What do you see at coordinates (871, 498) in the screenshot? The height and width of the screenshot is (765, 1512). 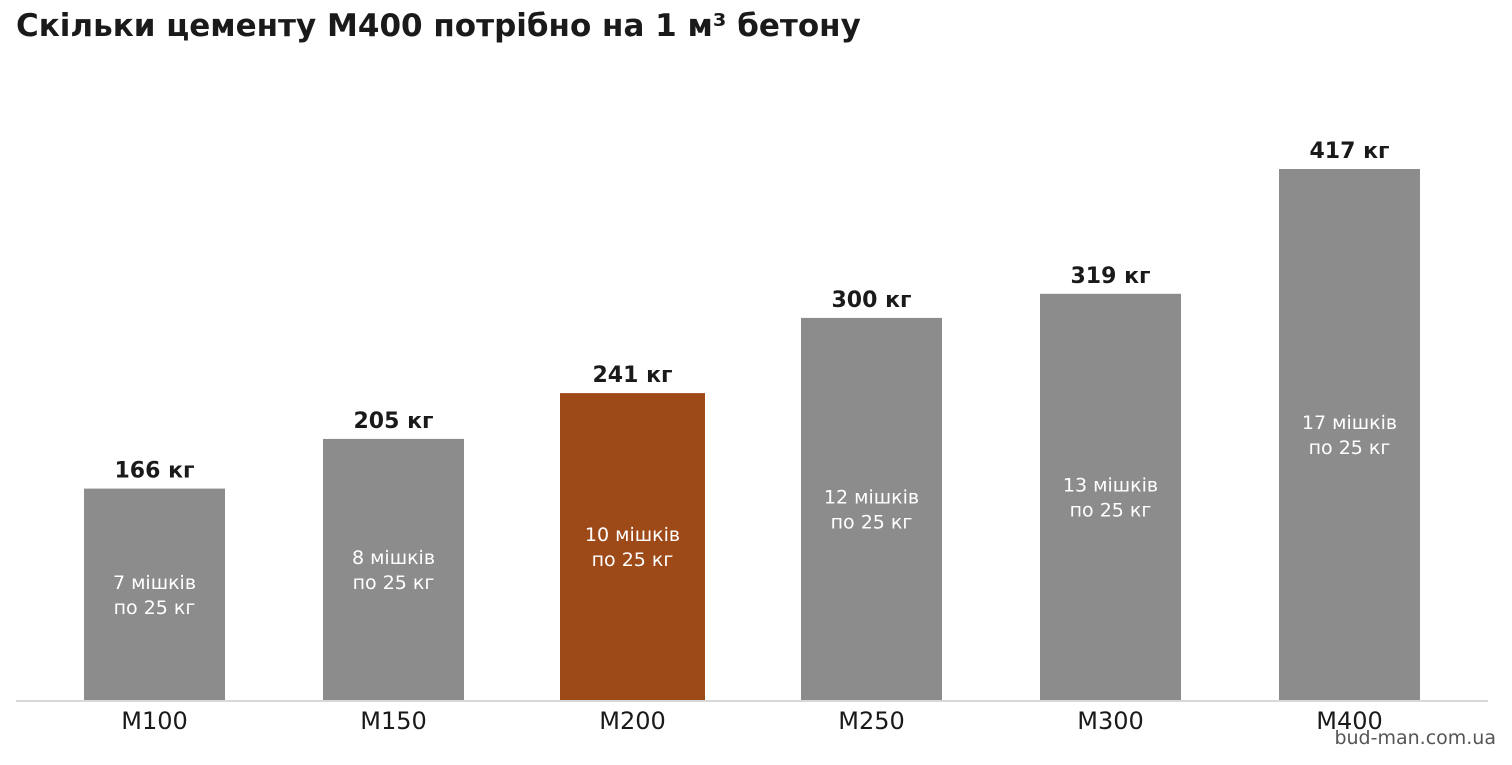 I see `bar-inner-label: 12 мішків` at bounding box center [871, 498].